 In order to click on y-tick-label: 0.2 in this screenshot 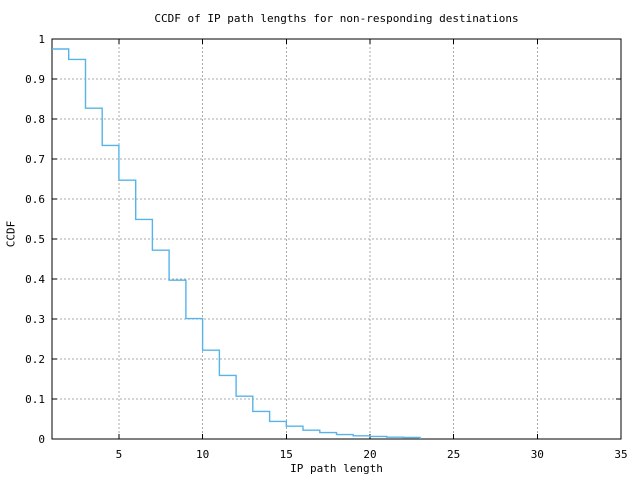, I will do `click(35, 359)`.